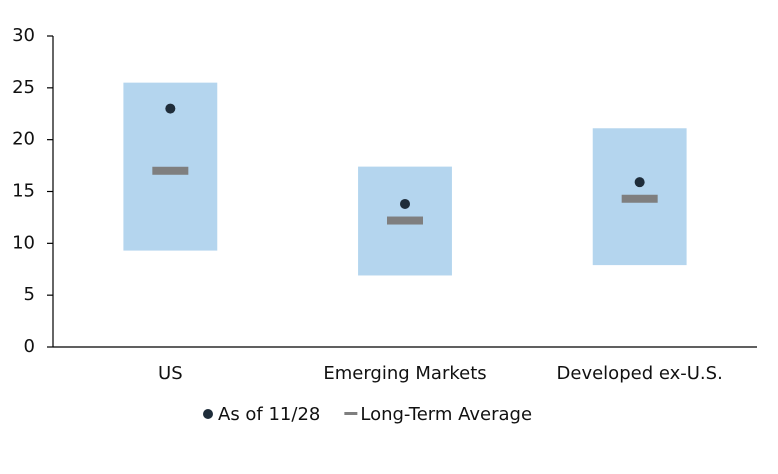  What do you see at coordinates (23, 139) in the screenshot?
I see `y-tick-label: 20` at bounding box center [23, 139].